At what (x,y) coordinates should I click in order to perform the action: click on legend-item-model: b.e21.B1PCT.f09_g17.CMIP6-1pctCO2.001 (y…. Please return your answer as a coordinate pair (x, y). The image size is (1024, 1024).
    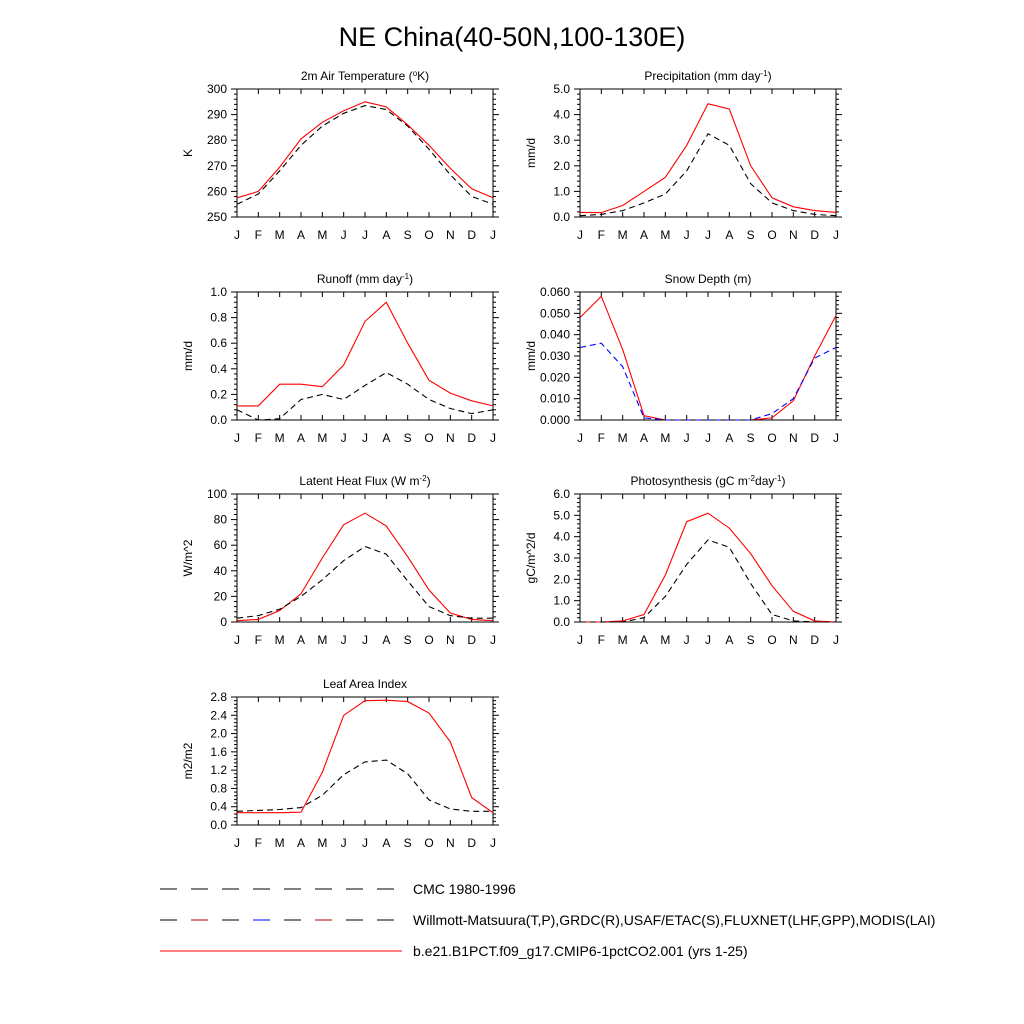
    Looking at the image, I should click on (454, 951).